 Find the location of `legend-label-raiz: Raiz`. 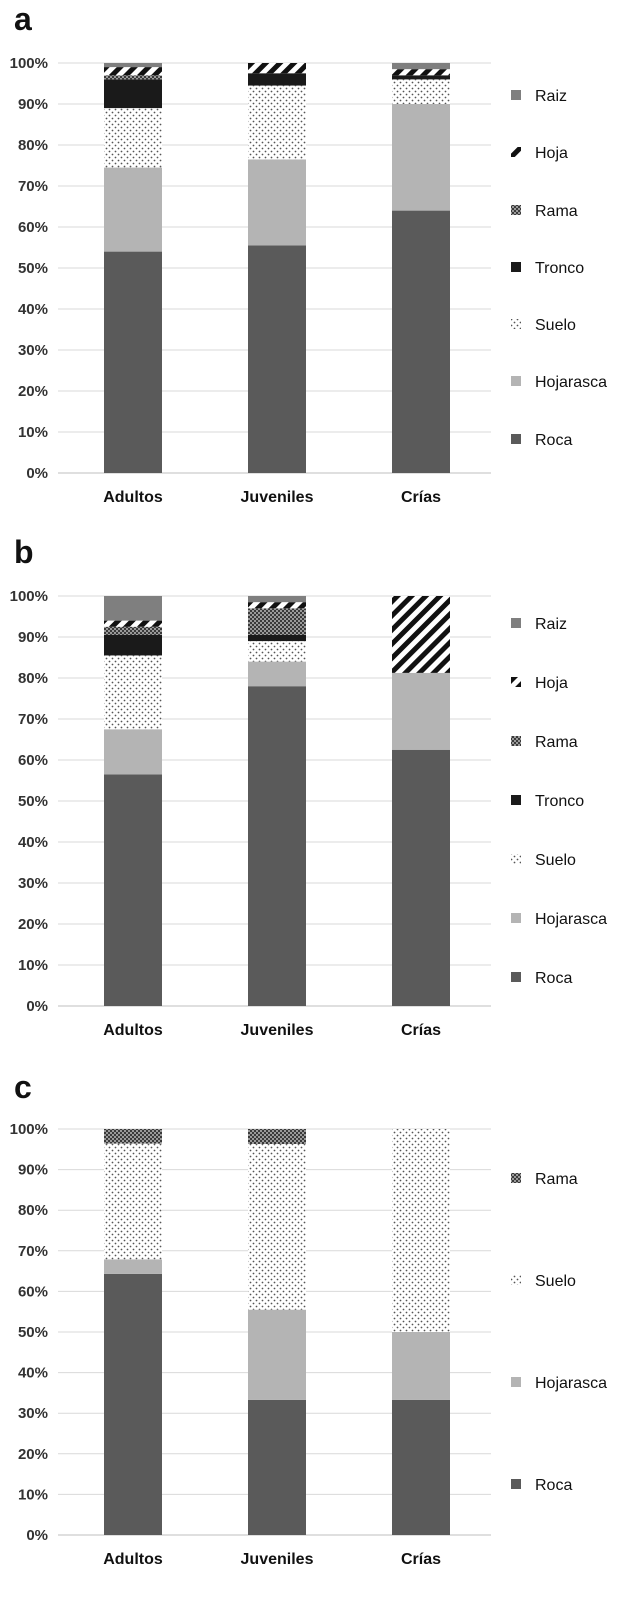

legend-label-raiz: Raiz is located at coordinates (551, 624).